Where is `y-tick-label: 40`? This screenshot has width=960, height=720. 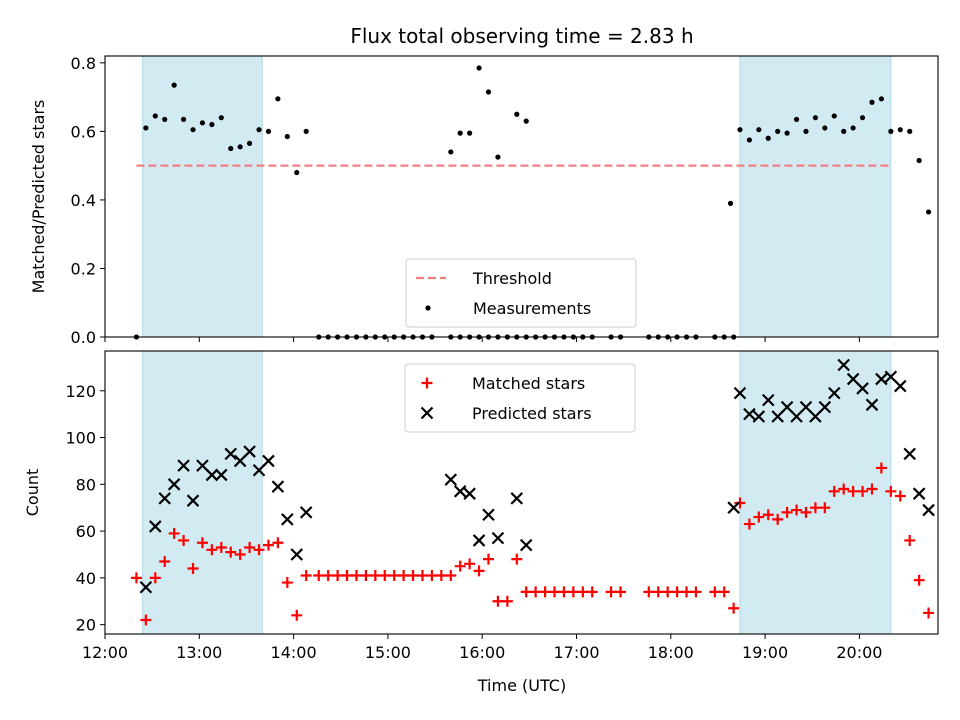
y-tick-label: 40 is located at coordinates (86, 578).